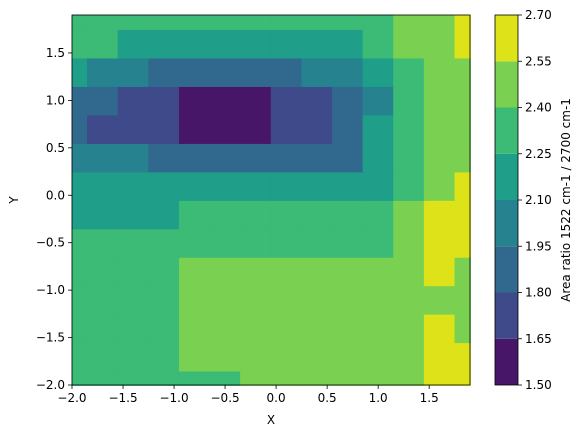  What do you see at coordinates (55, 148) in the screenshot?
I see `y-tick-label: 0.5` at bounding box center [55, 148].